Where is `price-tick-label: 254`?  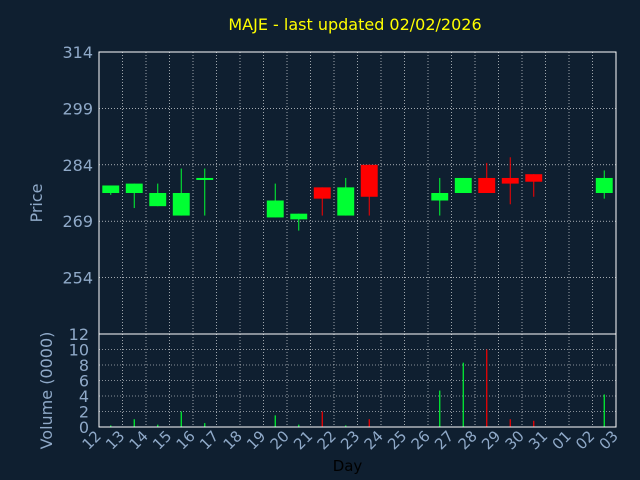 price-tick-label: 254 is located at coordinates (77, 278).